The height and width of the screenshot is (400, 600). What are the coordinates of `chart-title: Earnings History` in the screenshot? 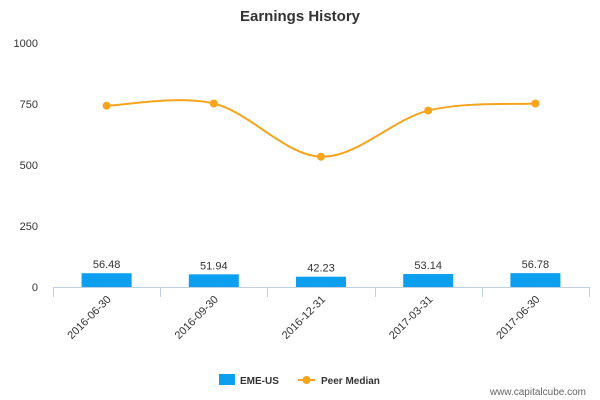 It's located at (300, 16).